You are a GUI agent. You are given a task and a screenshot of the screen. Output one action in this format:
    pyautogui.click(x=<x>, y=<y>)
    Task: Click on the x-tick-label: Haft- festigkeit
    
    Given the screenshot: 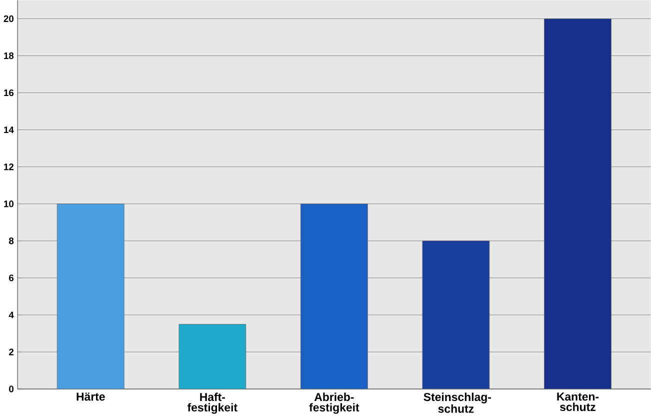 What is the action you would take?
    pyautogui.click(x=212, y=403)
    